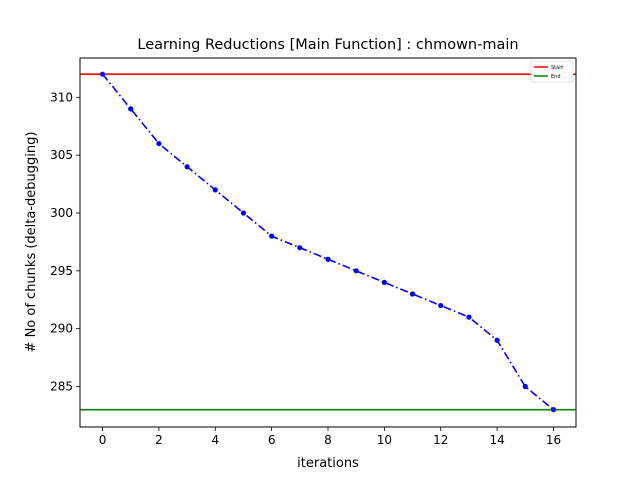  Describe the element at coordinates (61, 155) in the screenshot. I see `y-tick-label: 305` at that location.